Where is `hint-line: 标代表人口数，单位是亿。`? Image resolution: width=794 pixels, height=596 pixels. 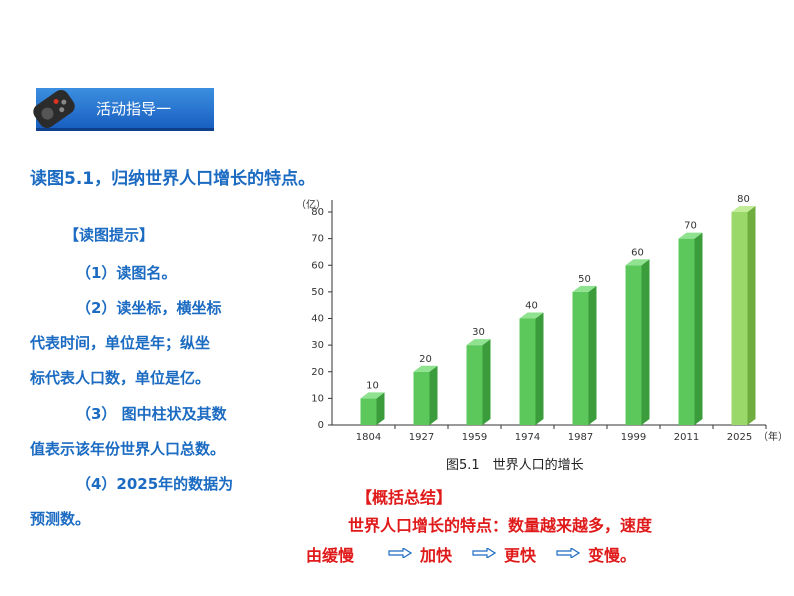
hint-line: 标代表人口数，单位是亿。 is located at coordinates (120, 378).